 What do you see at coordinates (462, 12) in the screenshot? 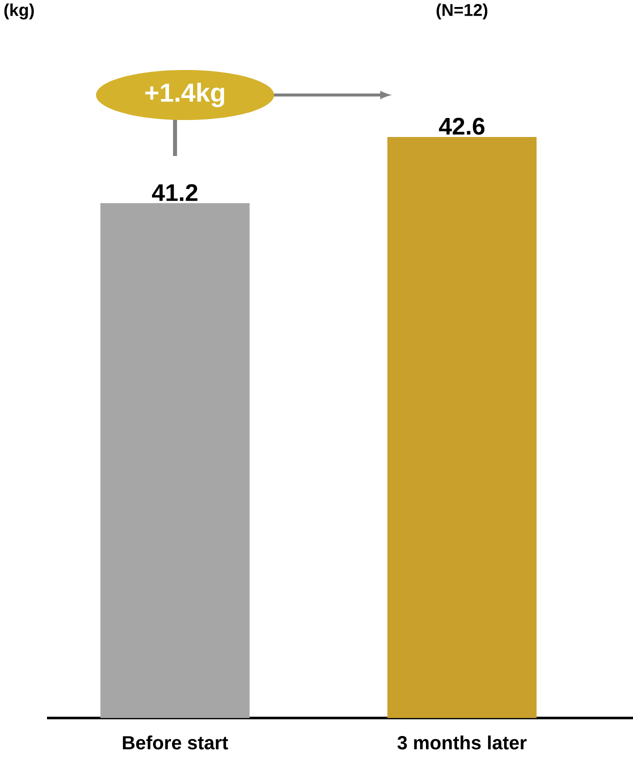
I see `text: (N=12)` at bounding box center [462, 12].